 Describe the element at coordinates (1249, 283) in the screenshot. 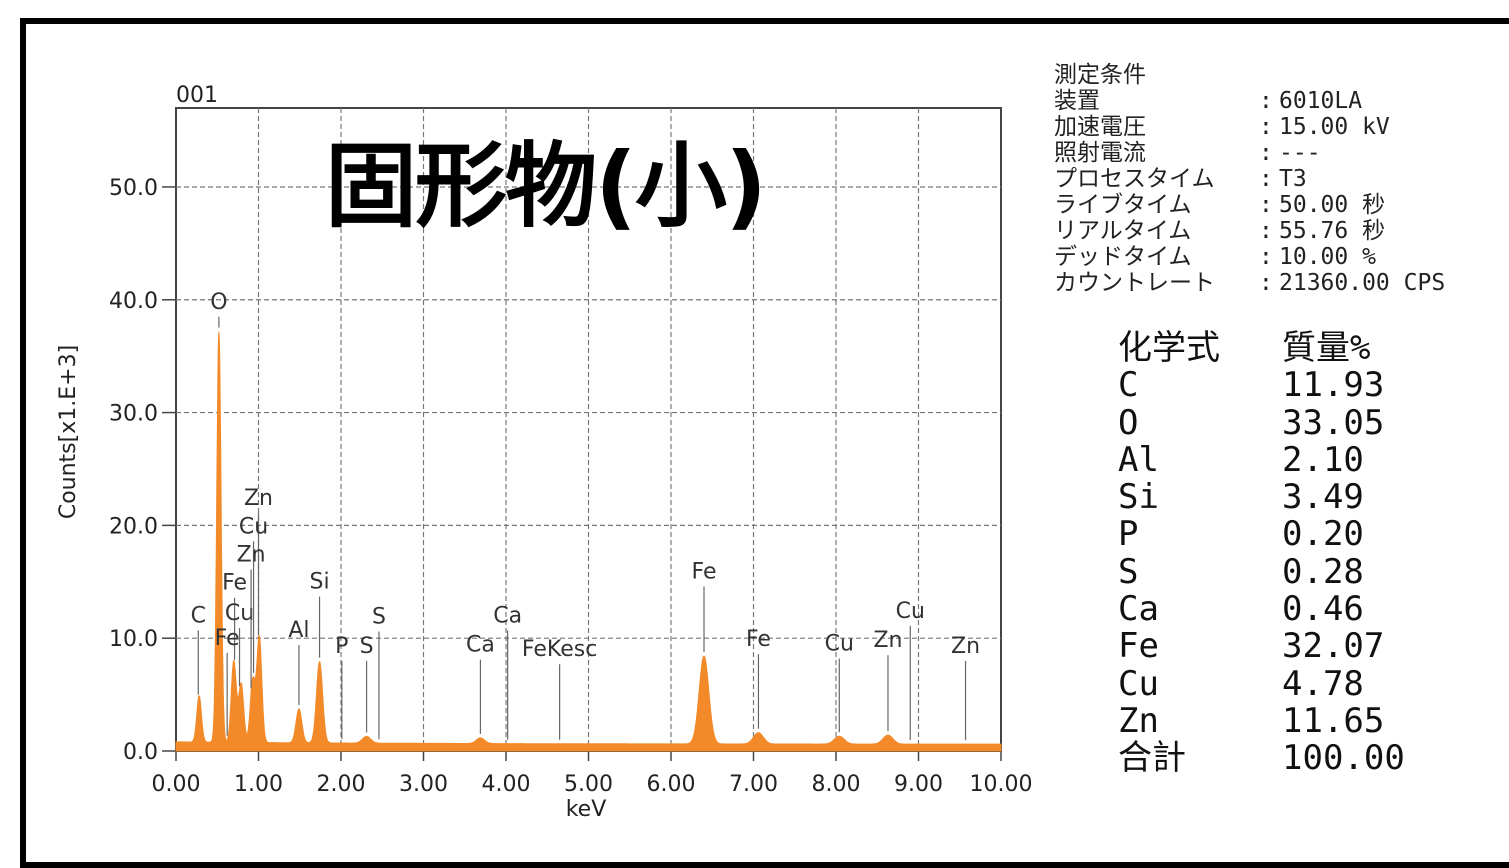

I see `condition-row: カウントレート:21360.00 CPS` at that location.